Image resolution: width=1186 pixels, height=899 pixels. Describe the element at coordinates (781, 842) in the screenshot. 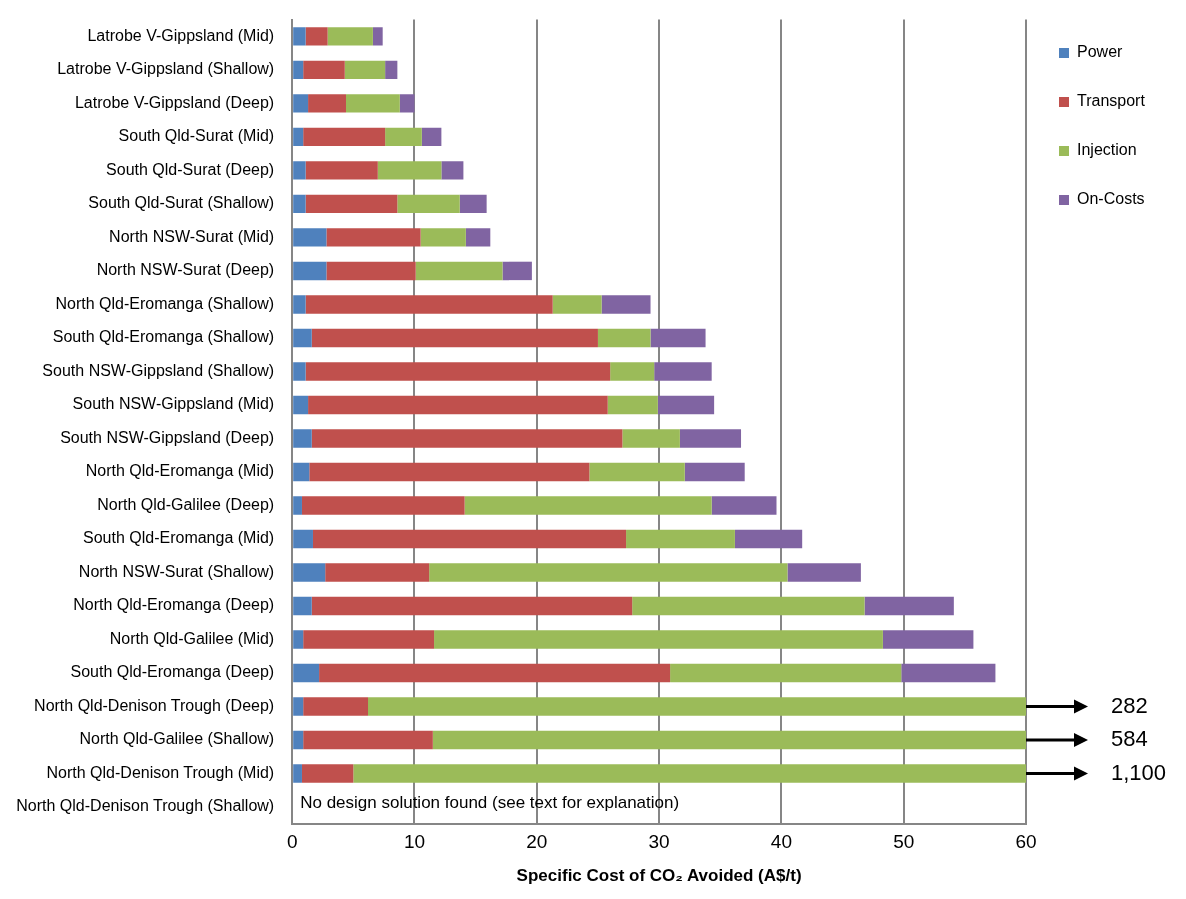

I see `x-tick-label: 40` at that location.